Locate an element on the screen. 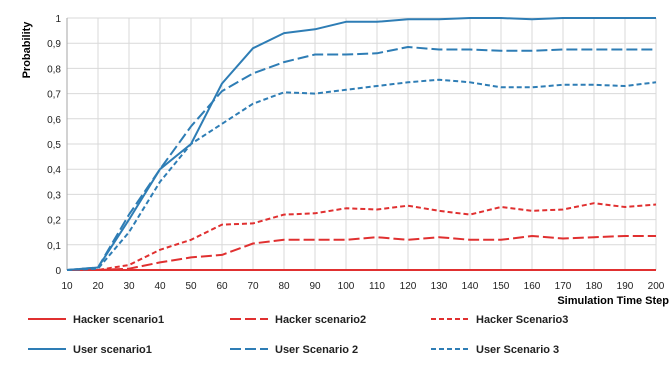  legend-item-3: Hacker Scenario3 is located at coordinates (499, 320).